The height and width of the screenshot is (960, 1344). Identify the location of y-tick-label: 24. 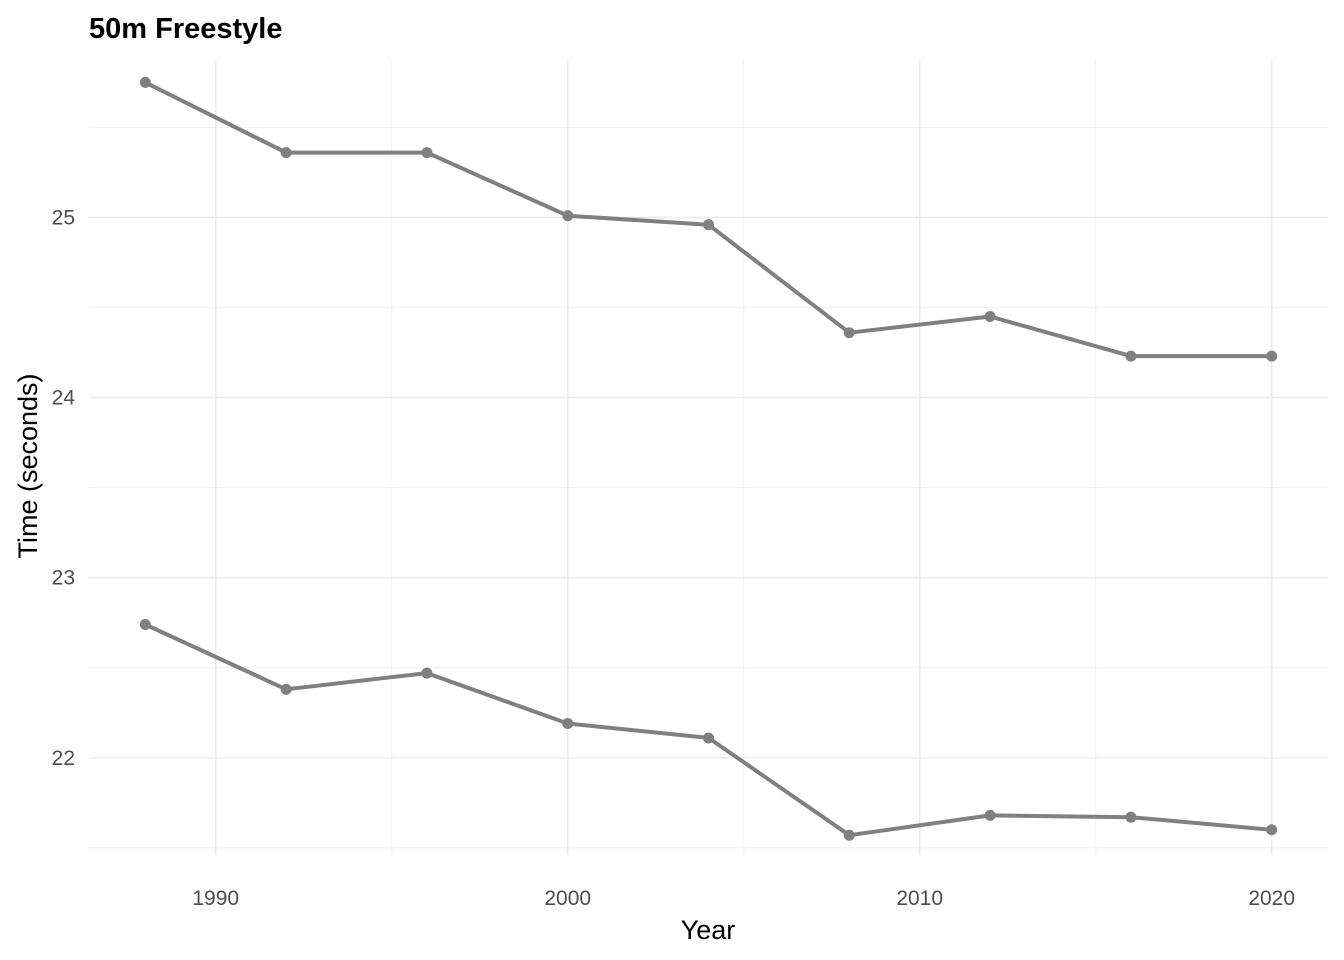
(64, 398).